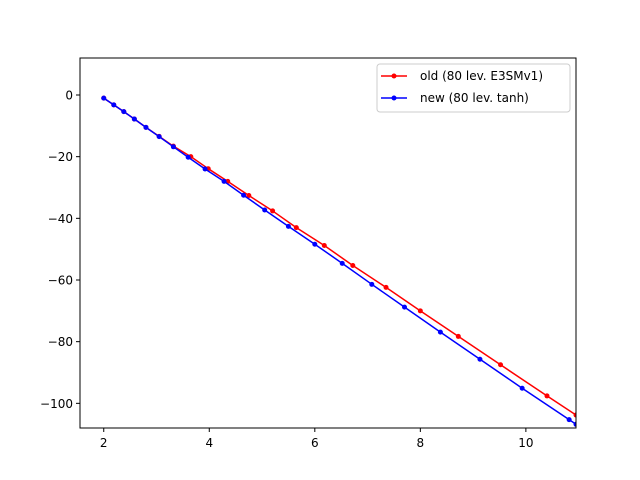 The width and height of the screenshot is (640, 480). Describe the element at coordinates (56, 404) in the screenshot. I see `y-tick-label: −100` at that location.